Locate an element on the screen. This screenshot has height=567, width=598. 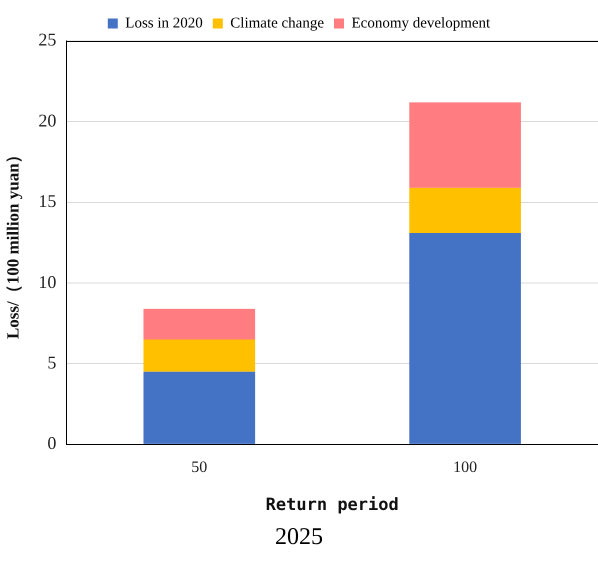
y-tick-label: 25 is located at coordinates (47, 40).